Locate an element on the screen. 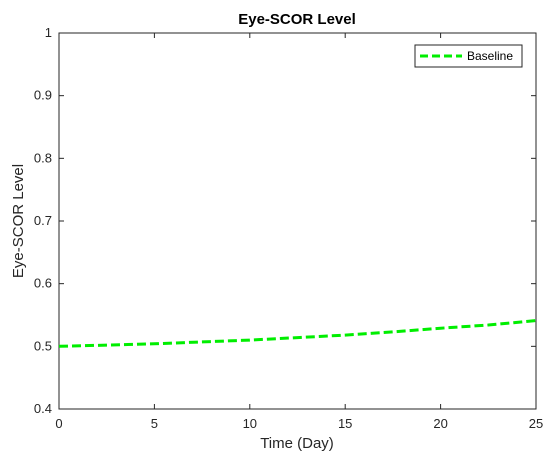 The width and height of the screenshot is (550, 467). series-layer is located at coordinates (297, 333).